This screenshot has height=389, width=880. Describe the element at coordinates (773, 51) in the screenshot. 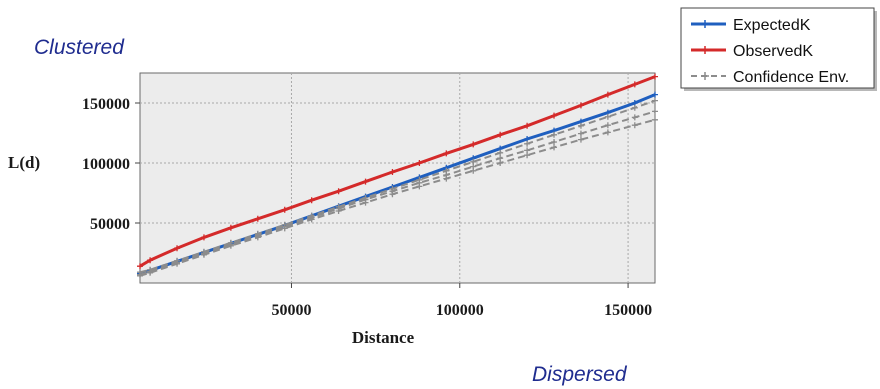

I see `legend-label: ObservedK` at that location.